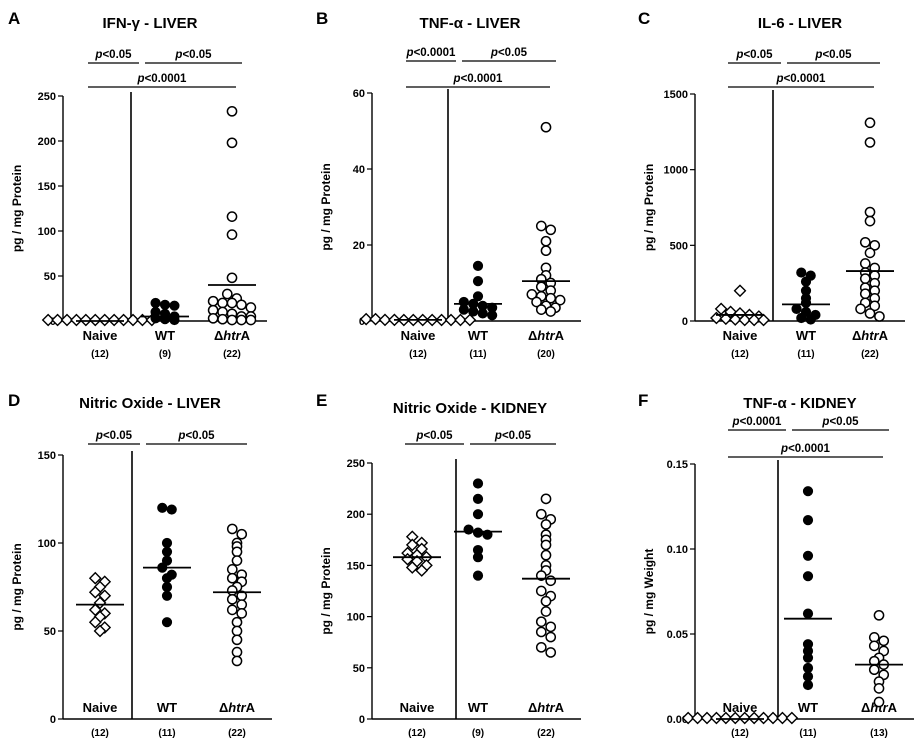 Image resolution: width=921 pixels, height=742 pixels. What do you see at coordinates (47, 97) in the screenshot?
I see `y-tick-label: 250` at bounding box center [47, 97].